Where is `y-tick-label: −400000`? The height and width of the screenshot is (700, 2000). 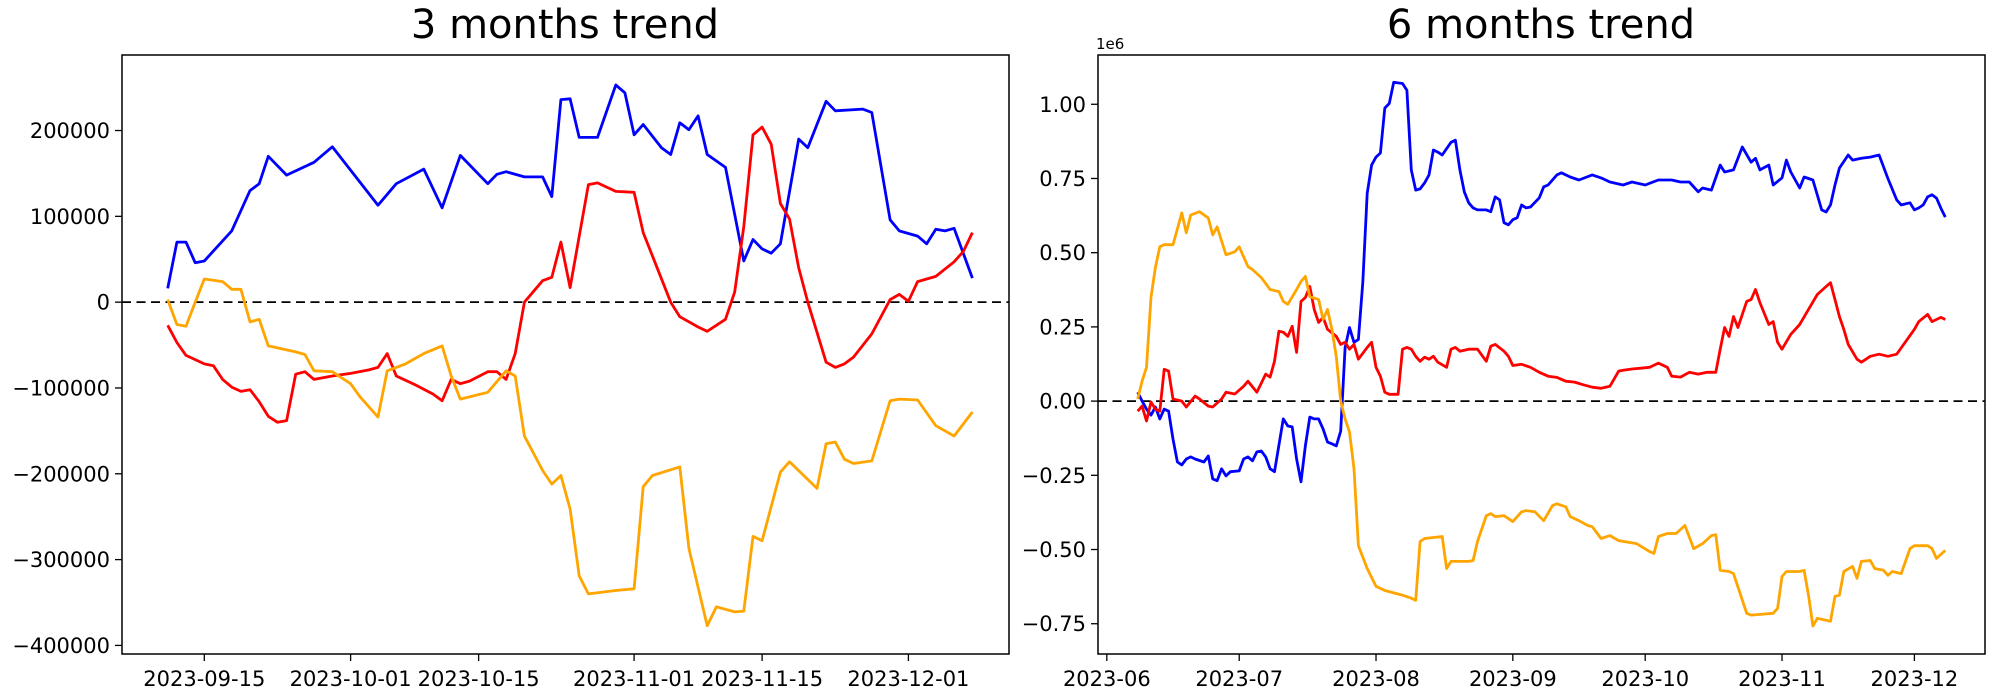 y-tick-label: −400000 is located at coordinates (61, 646).